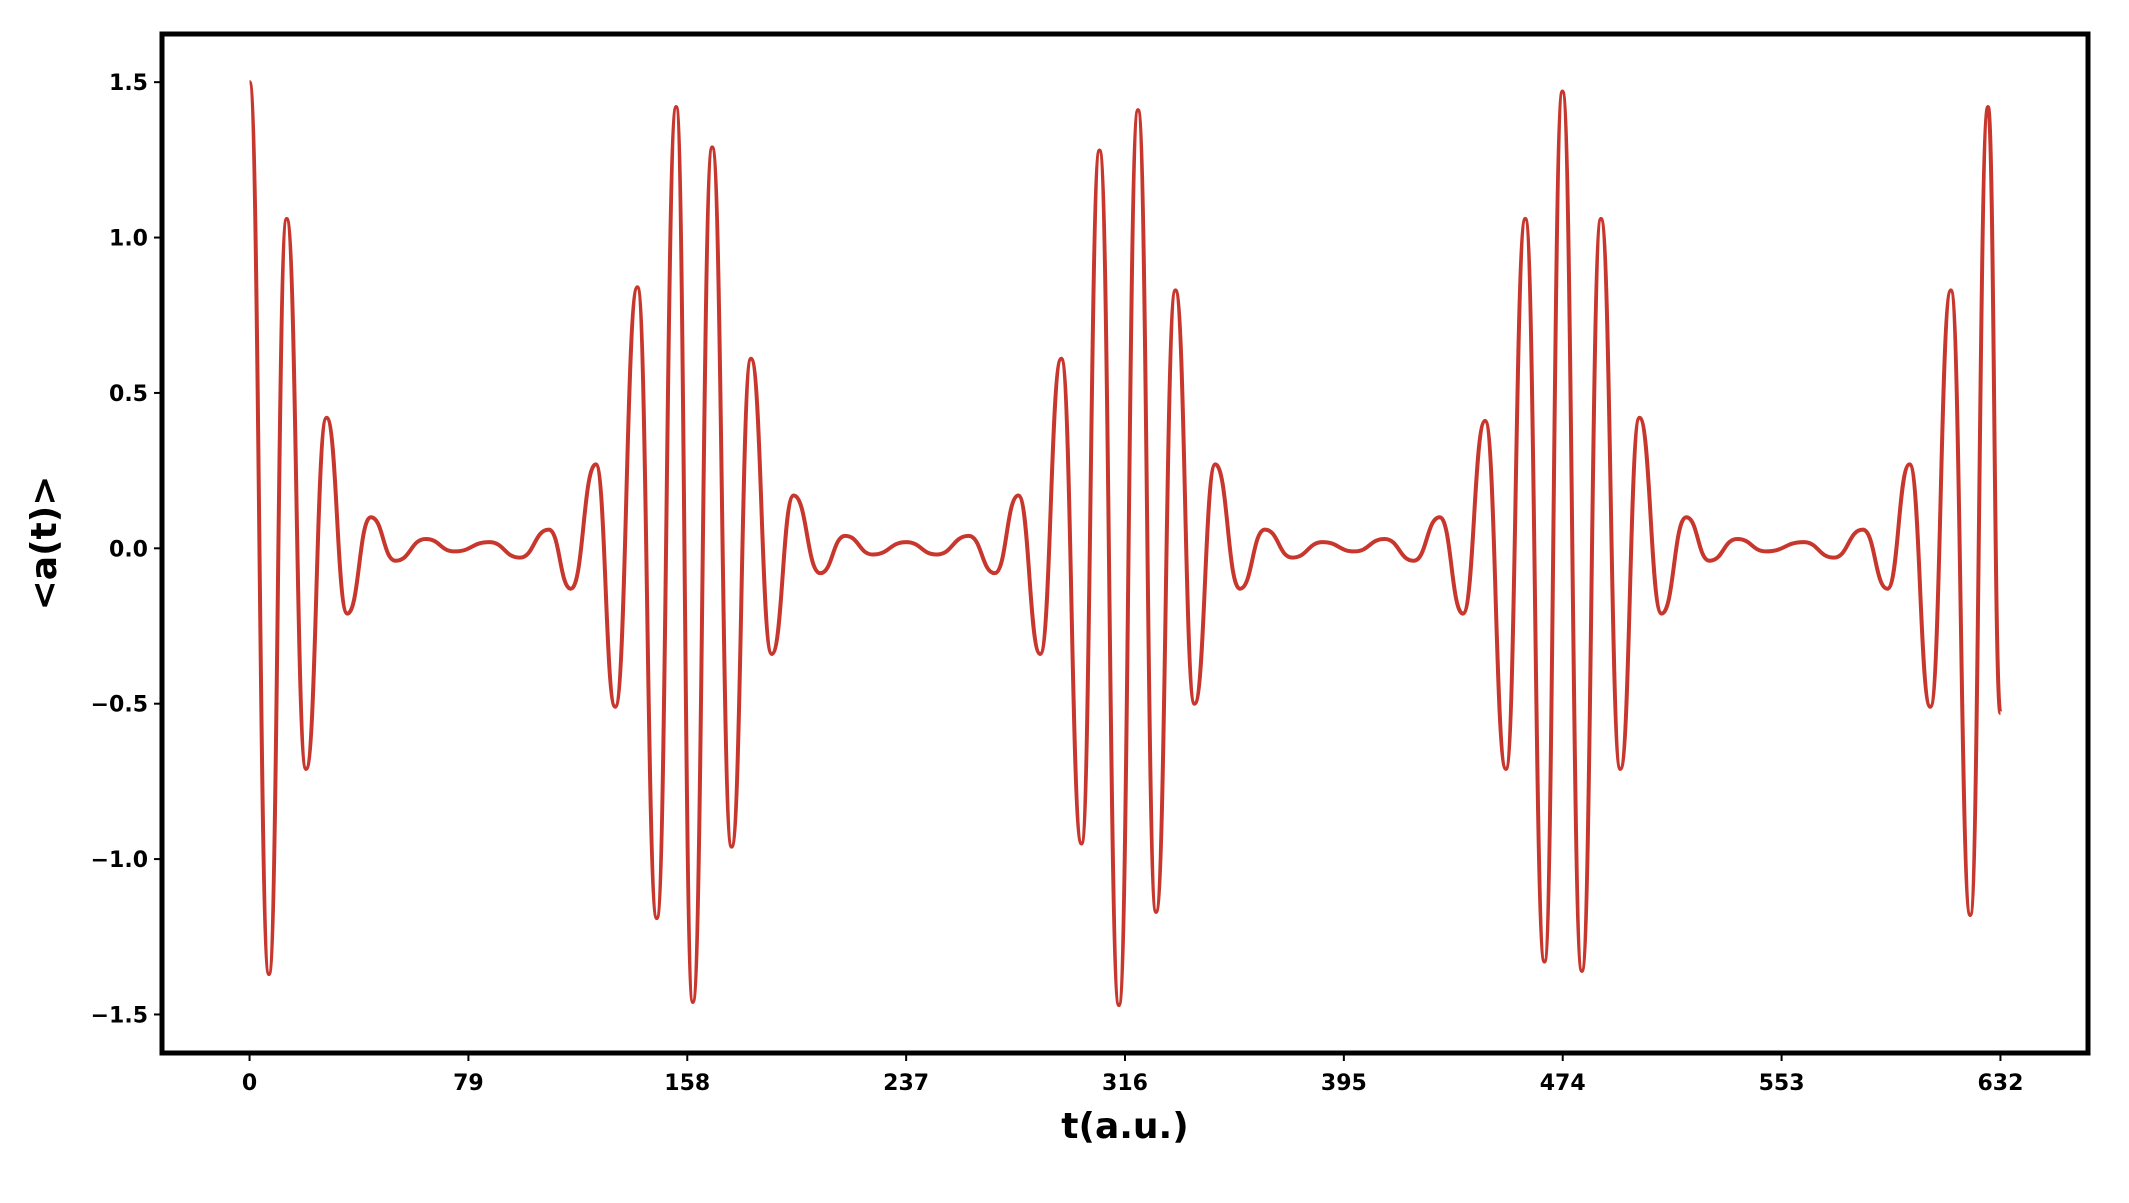  Describe the element at coordinates (44, 543) in the screenshot. I see `y-axis-label: <a(t)>` at that location.